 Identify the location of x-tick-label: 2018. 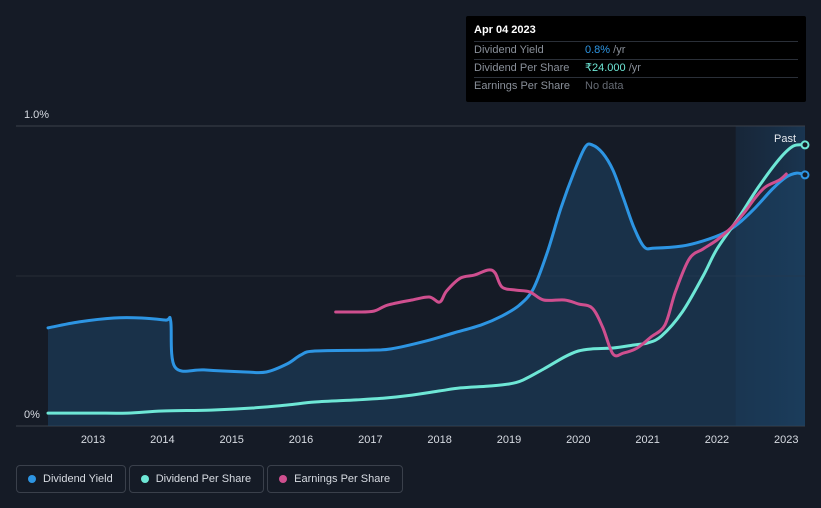
(439, 440).